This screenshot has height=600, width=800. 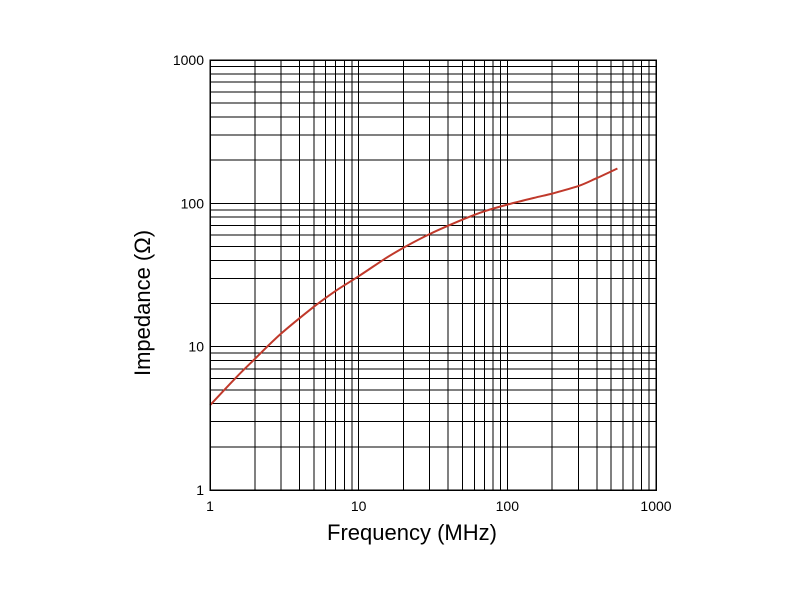 I want to click on y-tick-label: 100, so click(x=193, y=203).